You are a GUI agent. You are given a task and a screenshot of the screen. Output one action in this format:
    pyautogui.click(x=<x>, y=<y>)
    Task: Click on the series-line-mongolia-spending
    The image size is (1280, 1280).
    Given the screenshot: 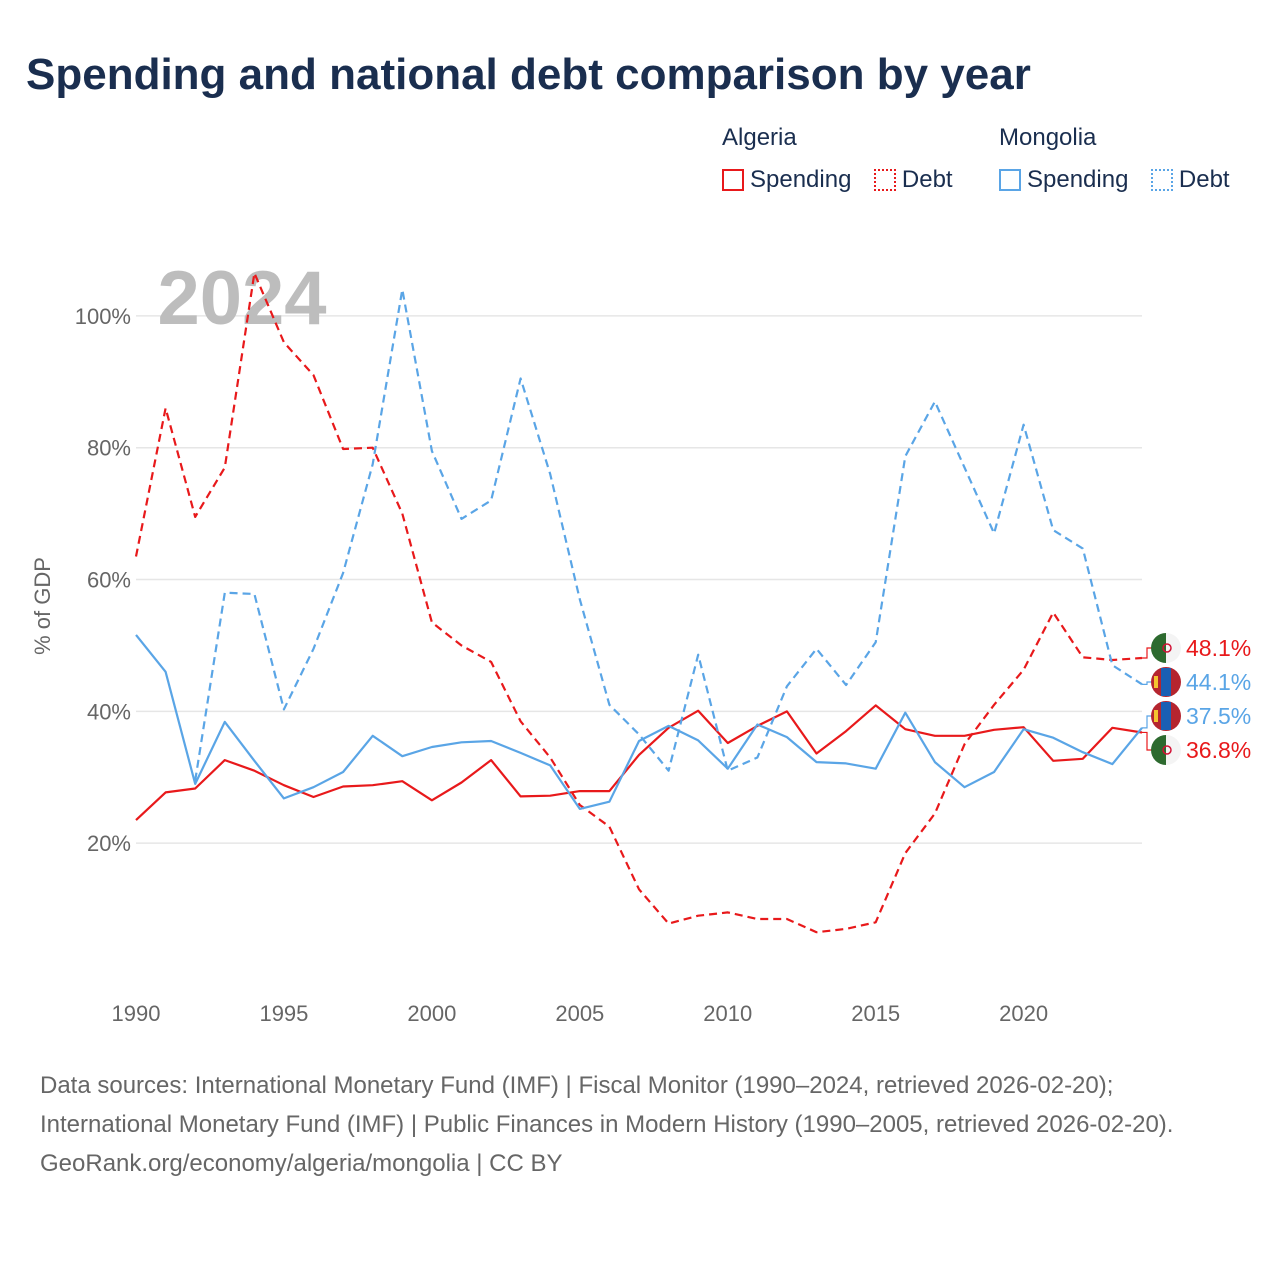 What is the action you would take?
    pyautogui.click(x=639, y=722)
    